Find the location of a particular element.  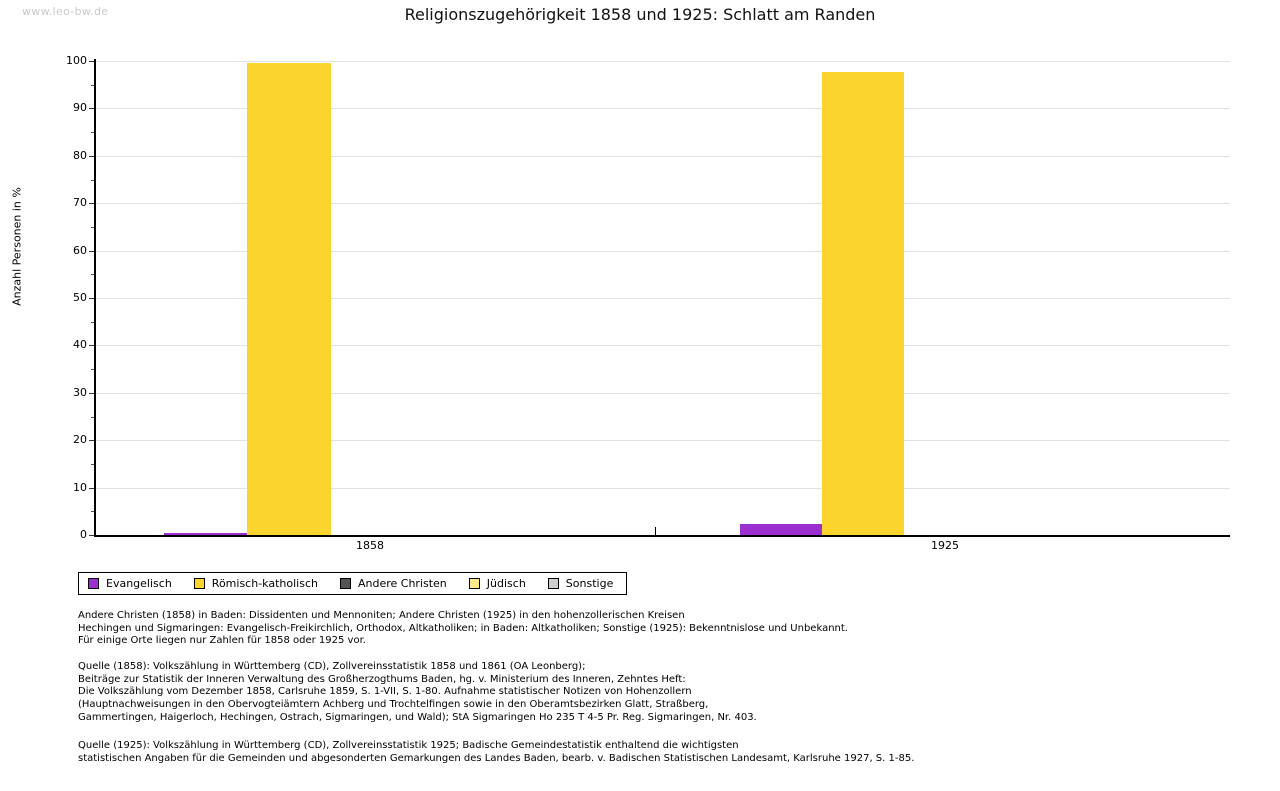

bar-evangelisch-1925 is located at coordinates (781, 529).